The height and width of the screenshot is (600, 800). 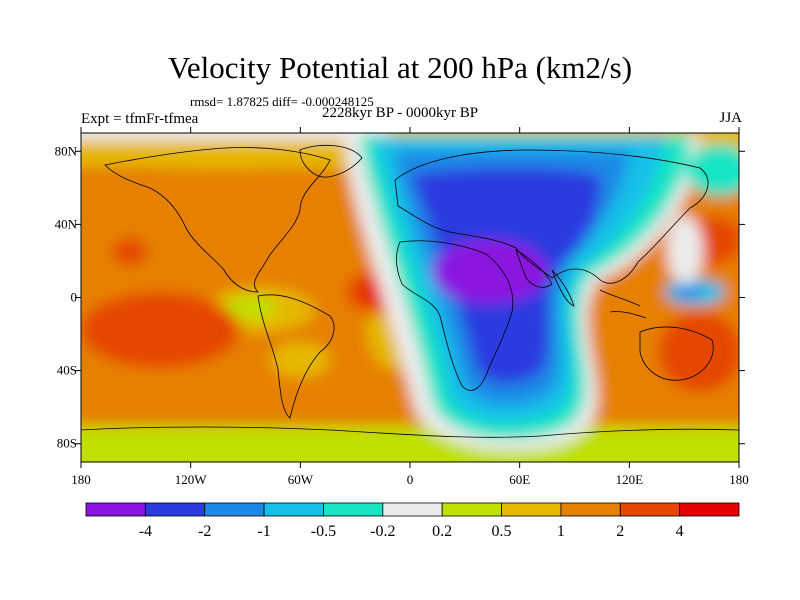 What do you see at coordinates (412, 521) in the screenshot?
I see `colorbar: -4 -2 -1 -0.5 -0.2 0.2 0.5 1 2 4` at bounding box center [412, 521].